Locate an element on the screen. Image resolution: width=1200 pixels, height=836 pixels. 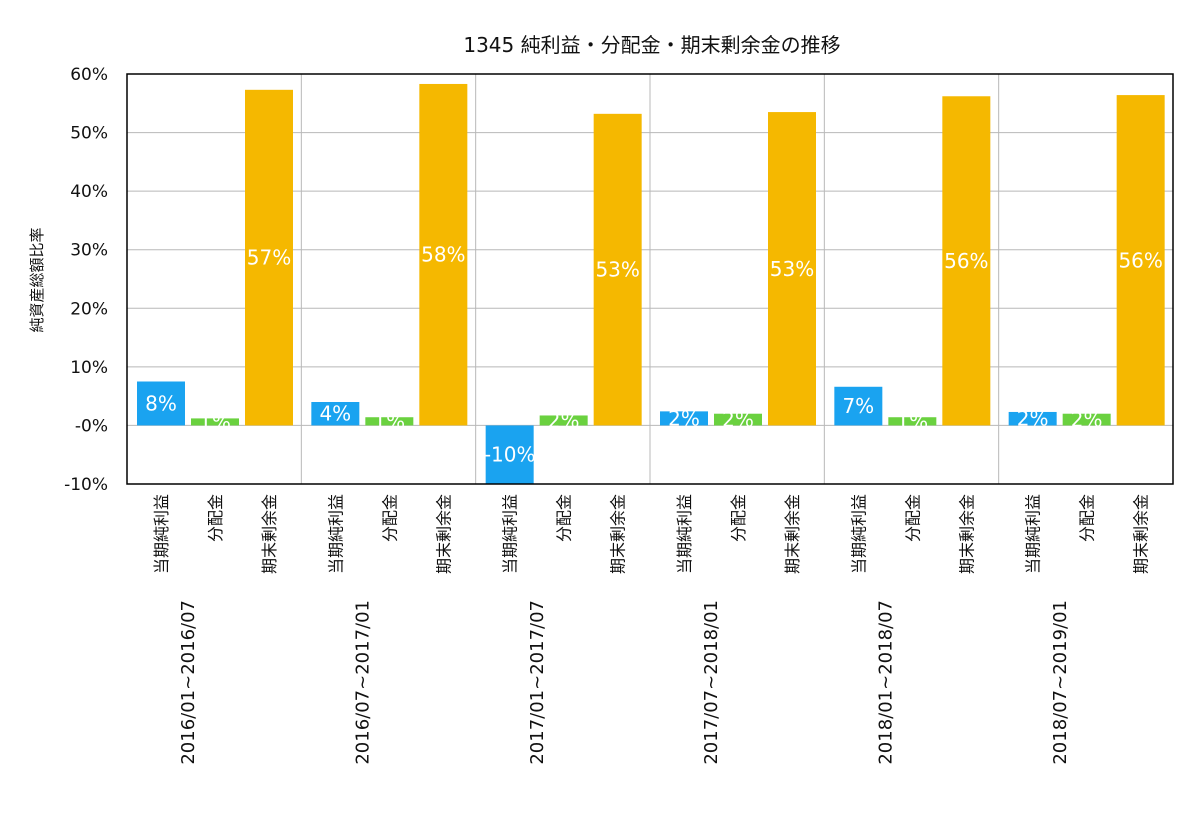
y-tick-label: 40% is located at coordinates (89, 192).